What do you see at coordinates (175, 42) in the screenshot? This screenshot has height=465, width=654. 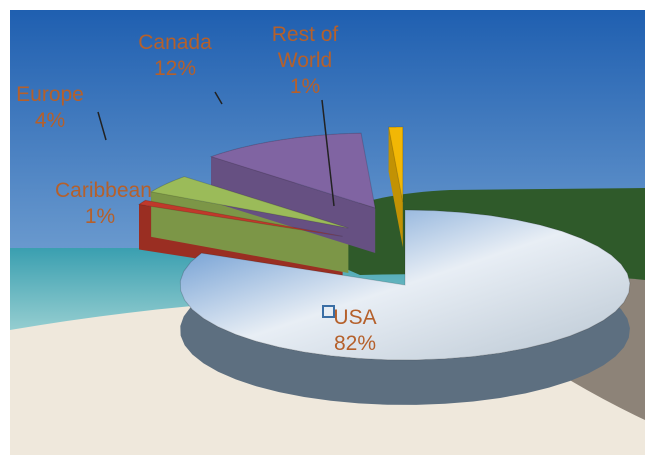 I see `category-label: Canada` at bounding box center [175, 42].